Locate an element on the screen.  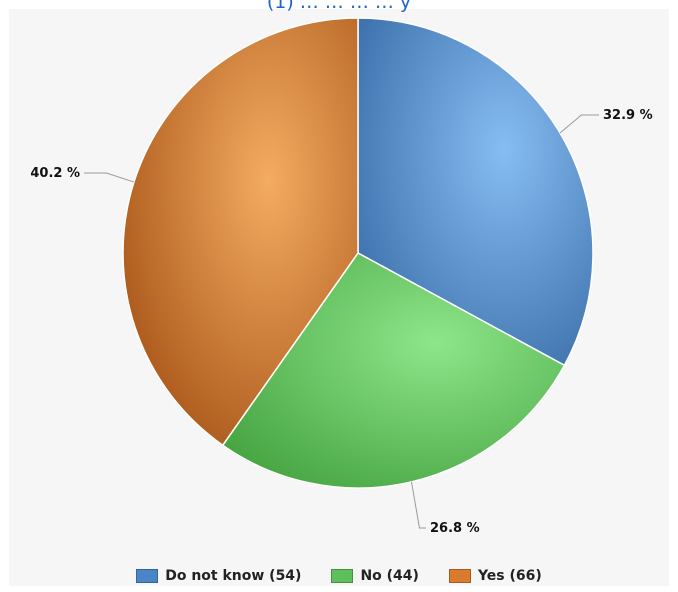
legend-item: Yes (66) is located at coordinates (495, 576).